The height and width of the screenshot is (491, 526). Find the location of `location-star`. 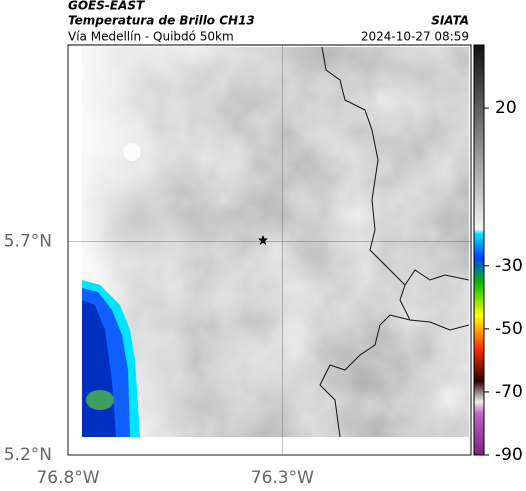

location-star is located at coordinates (263, 240).